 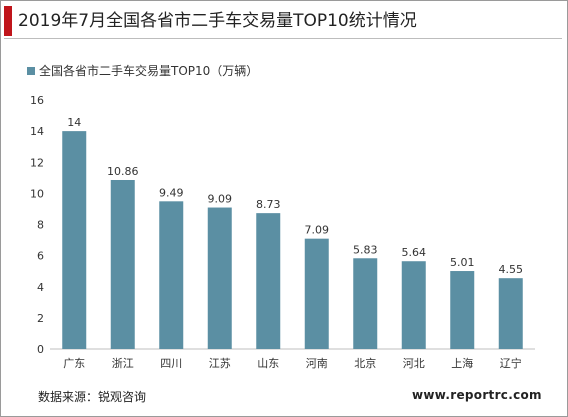 What do you see at coordinates (217, 21) in the screenshot?
I see `page-title: 2019年7月全国各省市二手车交易量TOP10统计情况` at bounding box center [217, 21].